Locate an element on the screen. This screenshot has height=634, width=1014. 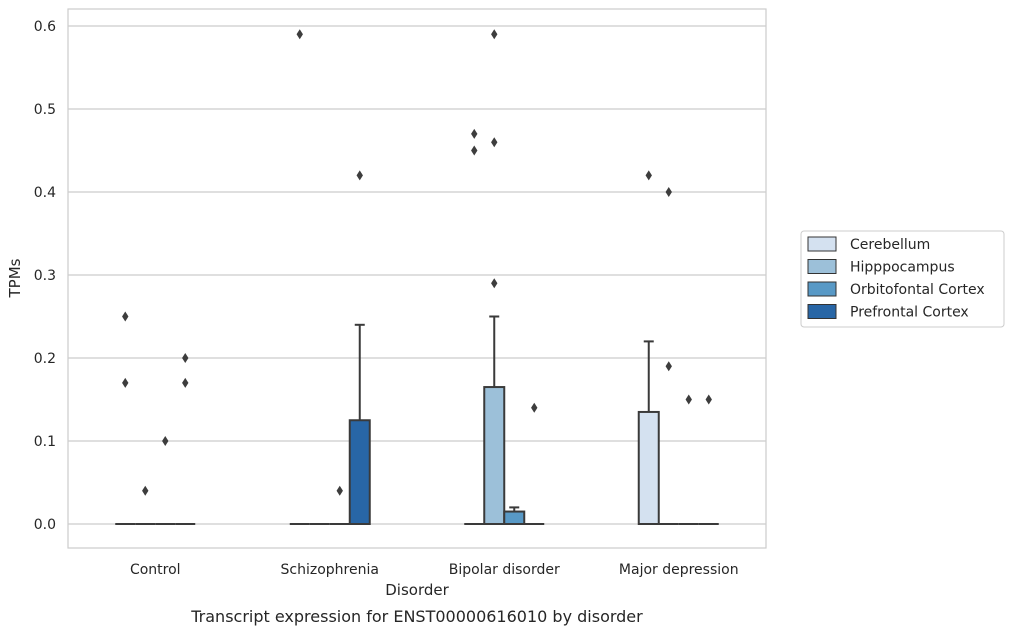
legend-label: Orbitofontal Cortex is located at coordinates (917, 290).